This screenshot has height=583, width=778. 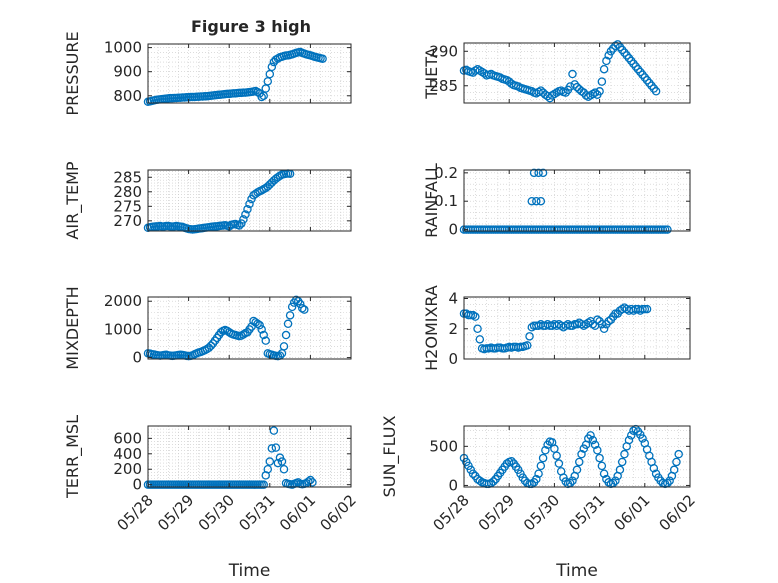 What do you see at coordinates (137, 358) in the screenshot?
I see `y-tick-label: 0` at bounding box center [137, 358].